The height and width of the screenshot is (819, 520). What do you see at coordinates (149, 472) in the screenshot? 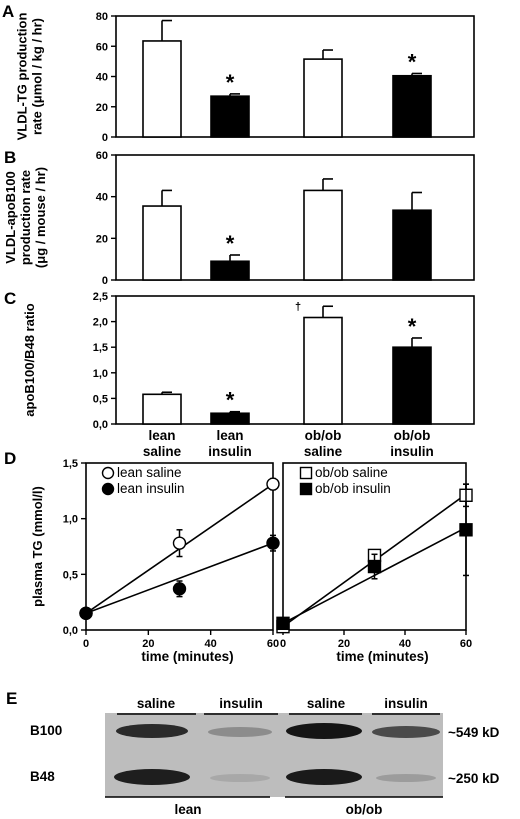
I see `legend-label: lean saline` at bounding box center [149, 472].